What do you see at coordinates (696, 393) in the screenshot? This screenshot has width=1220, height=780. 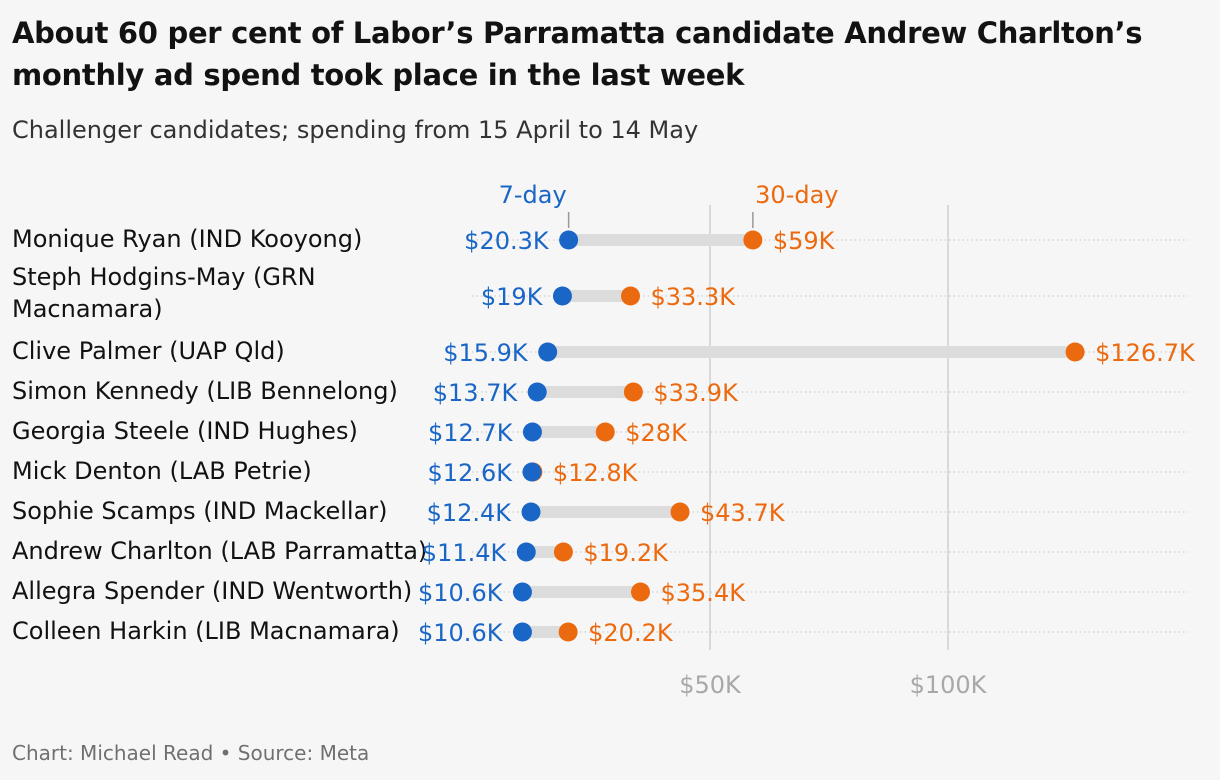 I see `value-label-30-day: $33.9K` at bounding box center [696, 393].